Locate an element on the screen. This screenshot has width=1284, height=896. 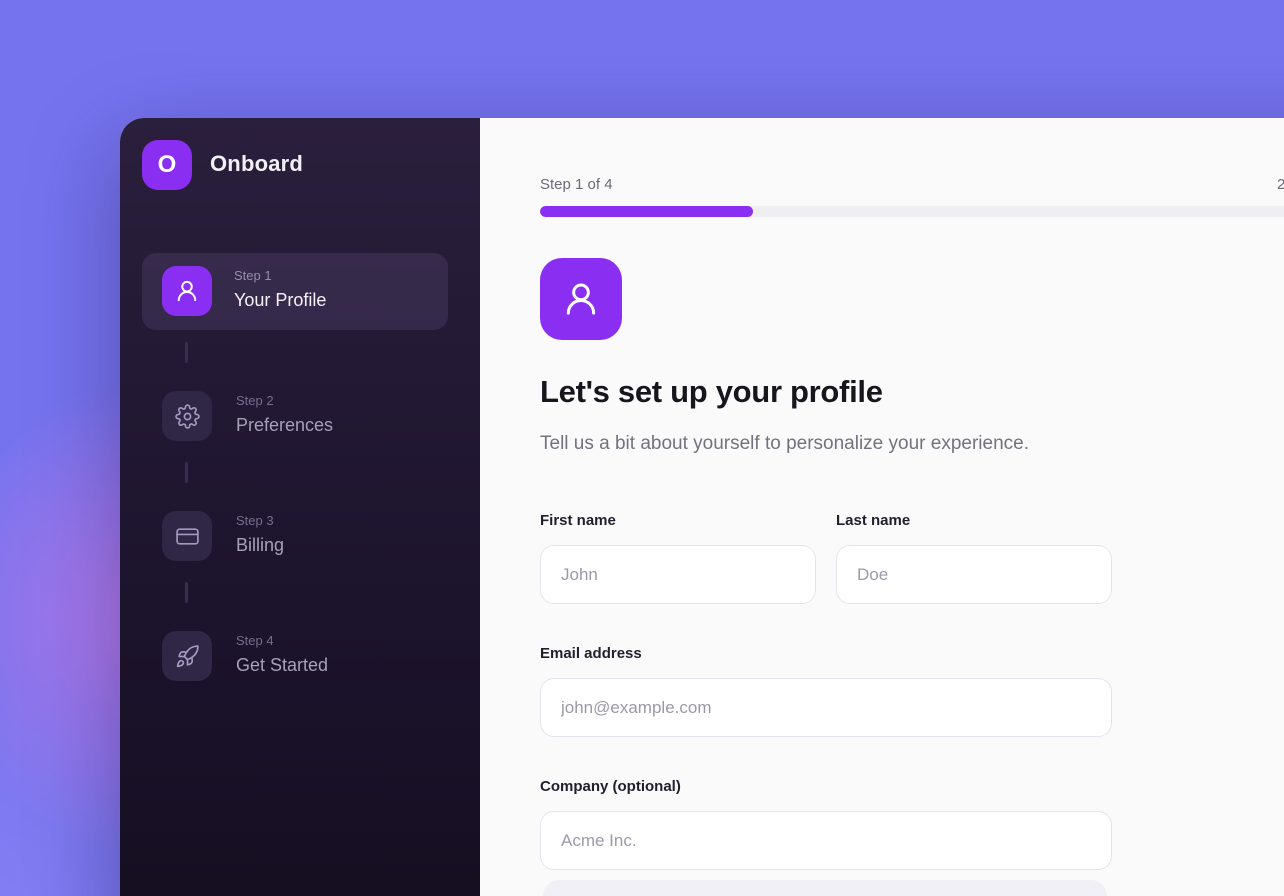
profile-section-badge is located at coordinates (581, 299).